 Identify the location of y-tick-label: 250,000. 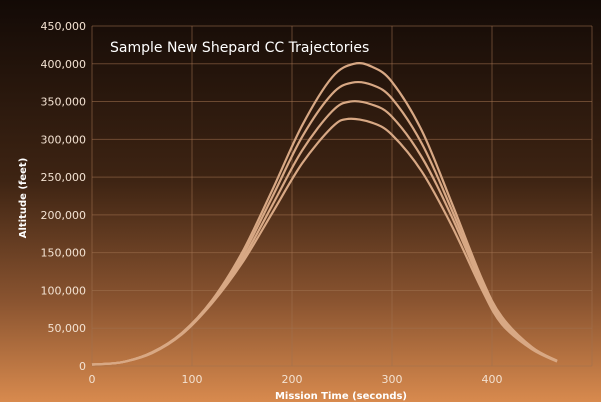
(64, 177).